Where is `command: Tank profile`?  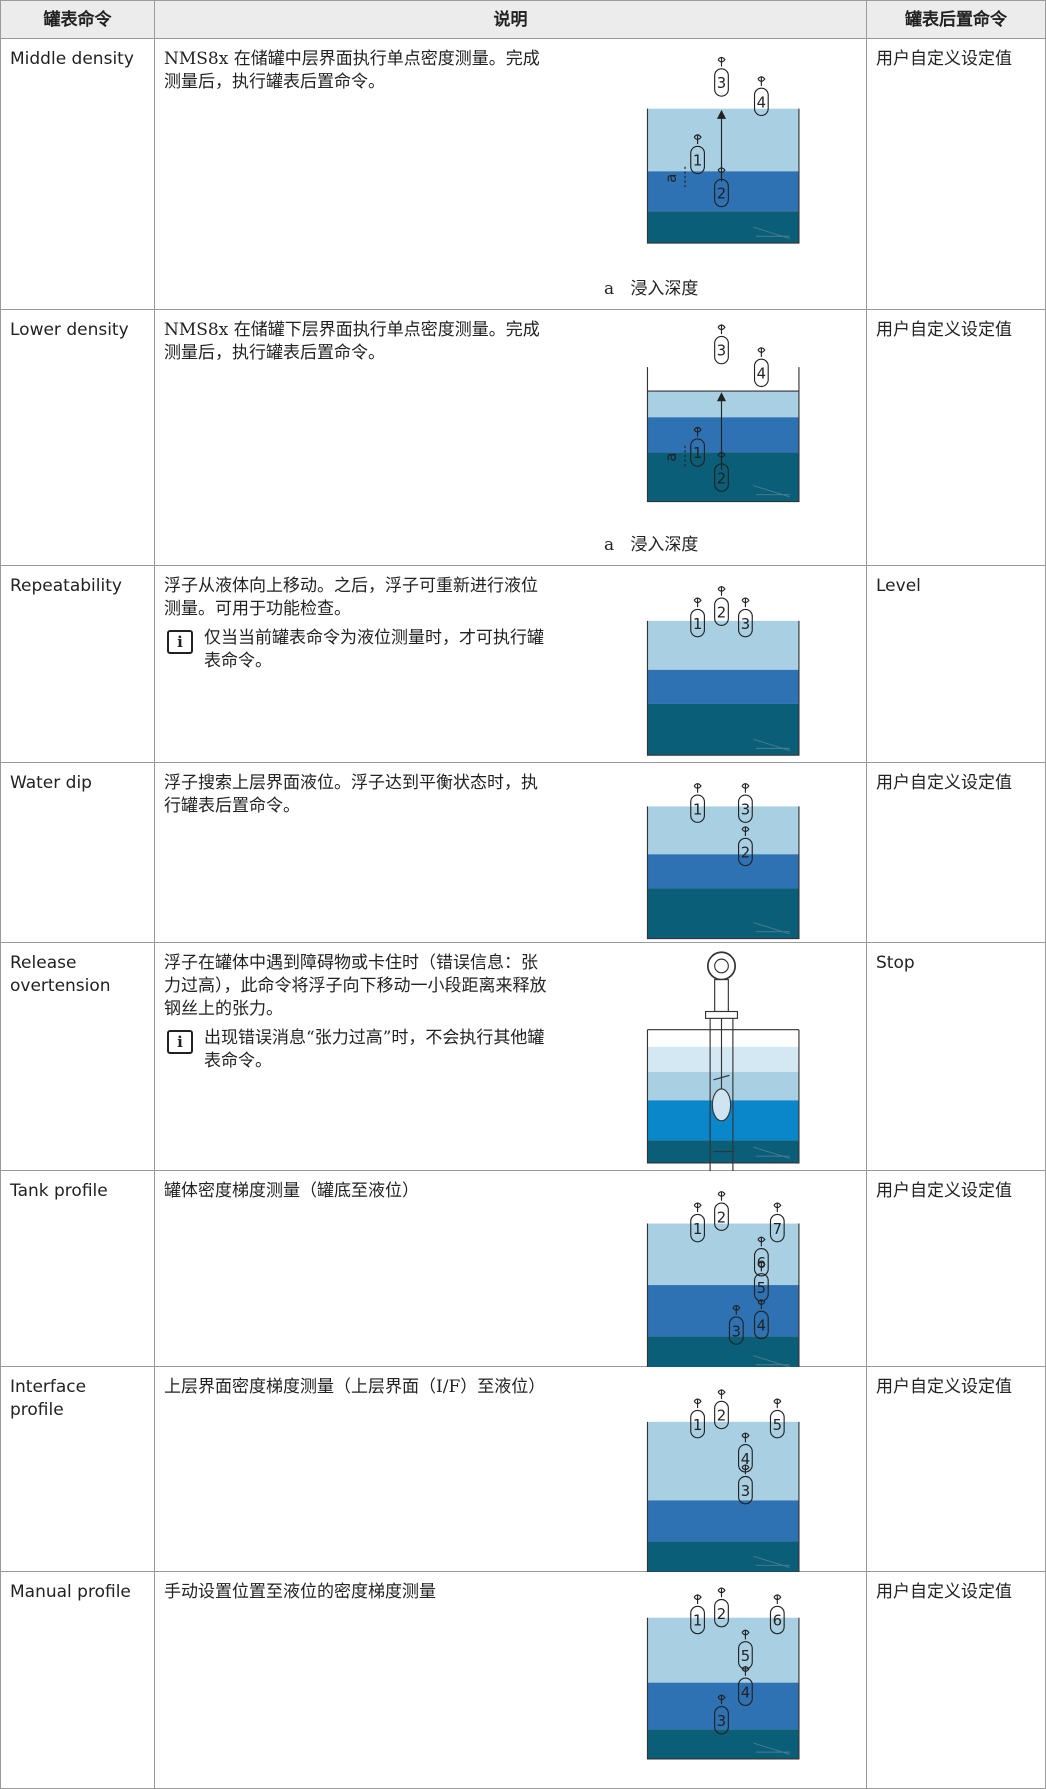
command: Tank profile is located at coordinates (77, 1269).